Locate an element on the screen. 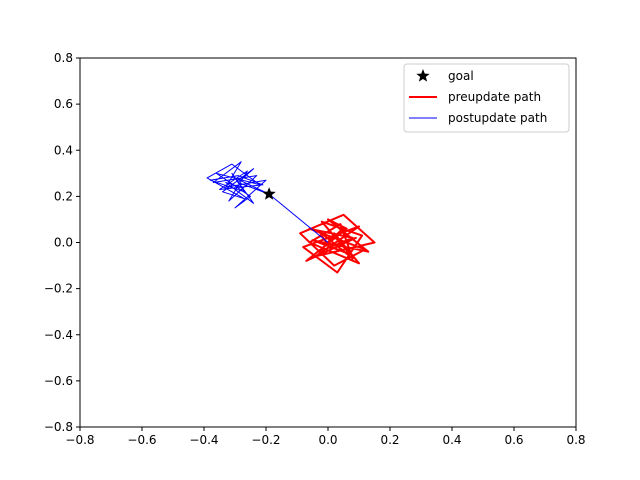  y-axis-ticks: −0.8 −0.6 −0.4 −0.2 0.0 0.2 0.4 0.6 0.8 is located at coordinates (62, 242).